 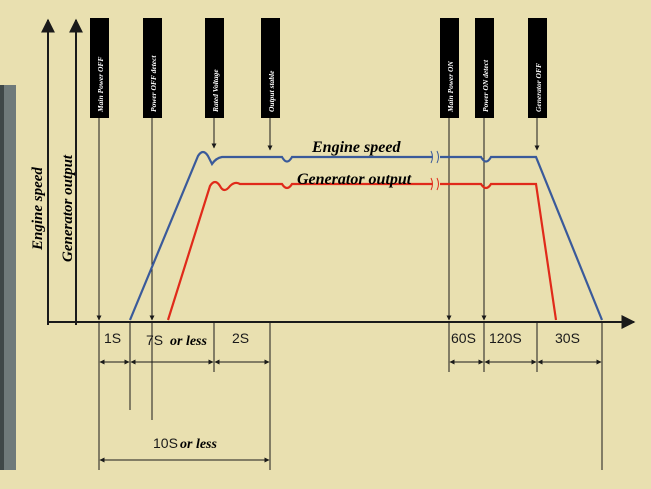 What do you see at coordinates (189, 341) in the screenshot?
I see `interval-7s-suffix: or less` at bounding box center [189, 341].